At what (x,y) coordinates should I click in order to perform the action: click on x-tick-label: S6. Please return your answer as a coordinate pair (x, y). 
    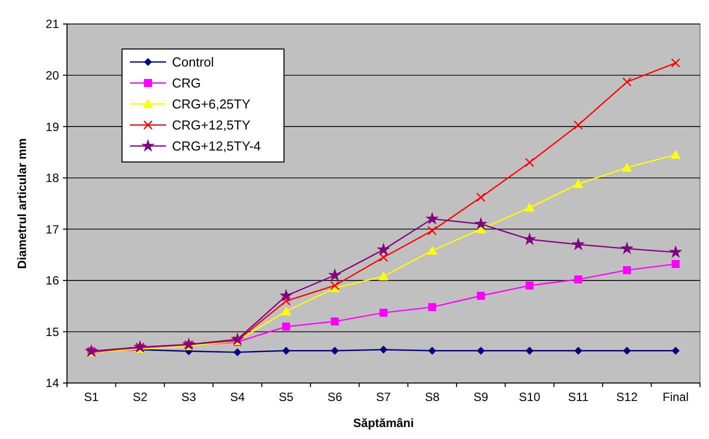
    Looking at the image, I should click on (334, 397).